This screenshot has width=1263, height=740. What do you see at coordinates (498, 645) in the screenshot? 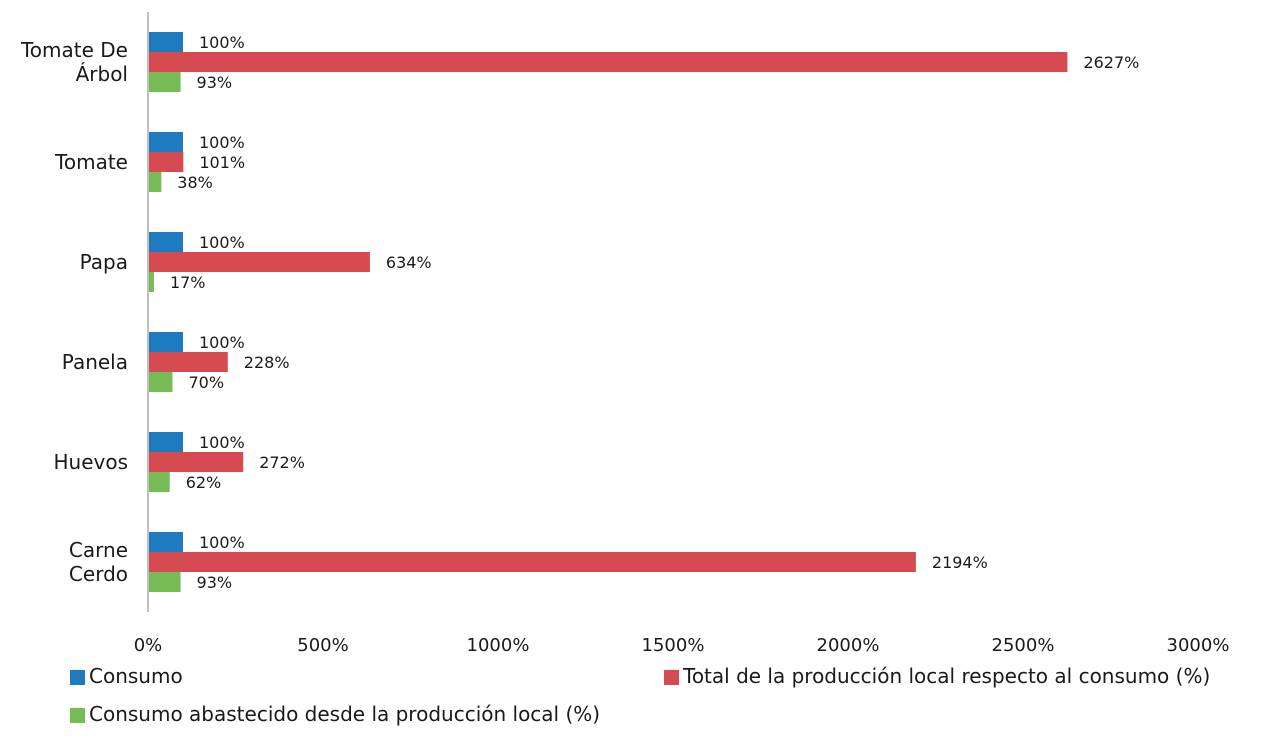
I see `x-tick-label-3: 1000%` at bounding box center [498, 645].